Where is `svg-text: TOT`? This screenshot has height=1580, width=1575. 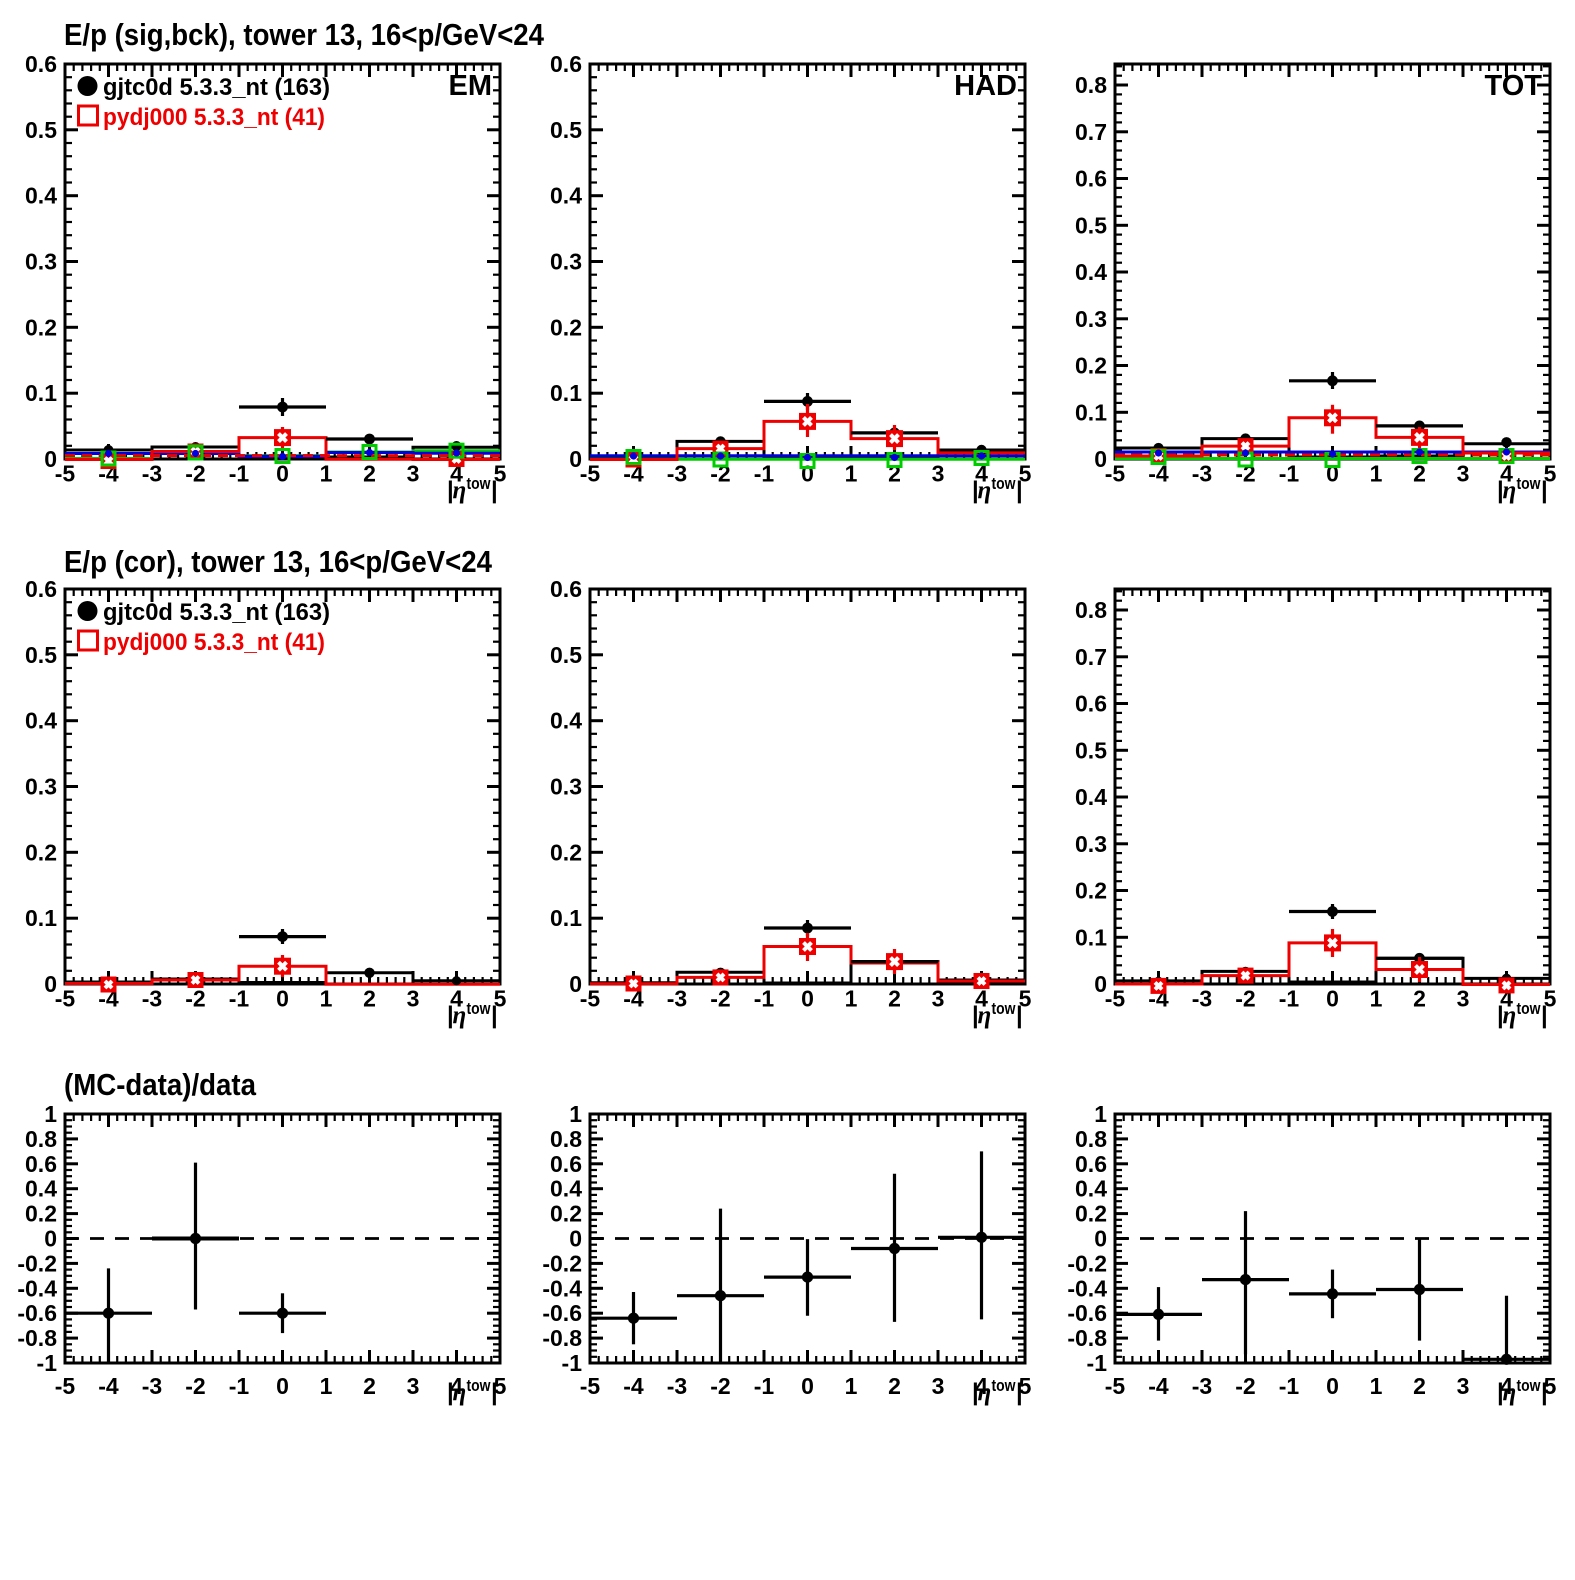
svg-text: TOT is located at coordinates (1514, 86).